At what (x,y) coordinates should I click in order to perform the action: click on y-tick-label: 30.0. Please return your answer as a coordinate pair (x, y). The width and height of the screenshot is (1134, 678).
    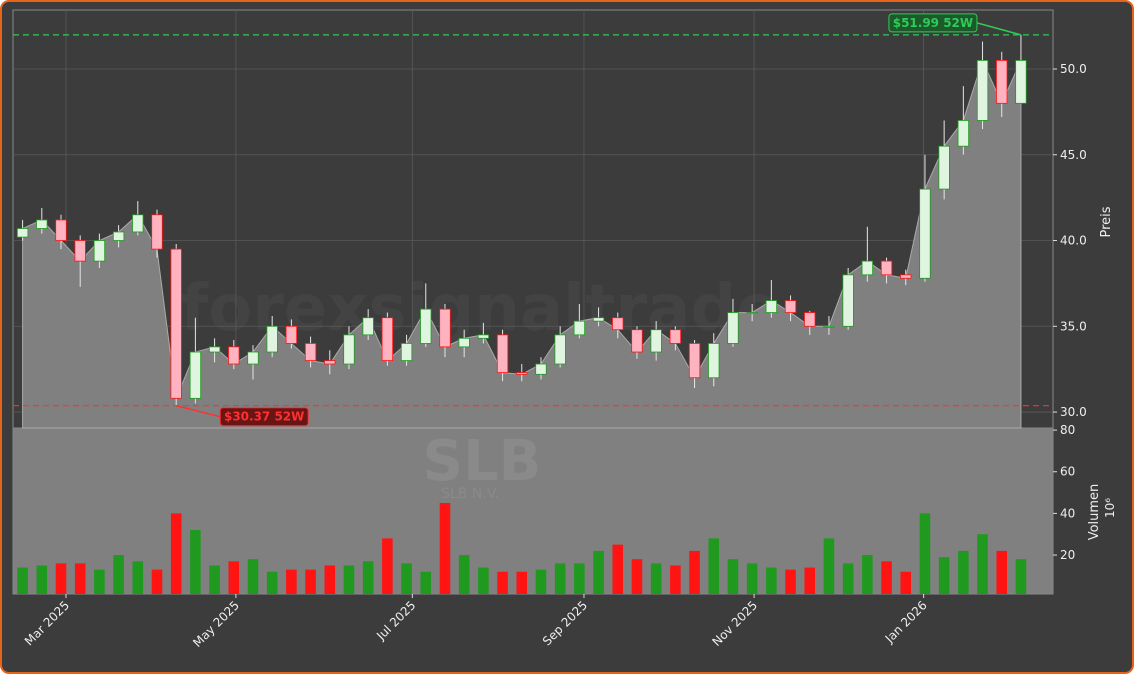
    Looking at the image, I should click on (1073, 412).